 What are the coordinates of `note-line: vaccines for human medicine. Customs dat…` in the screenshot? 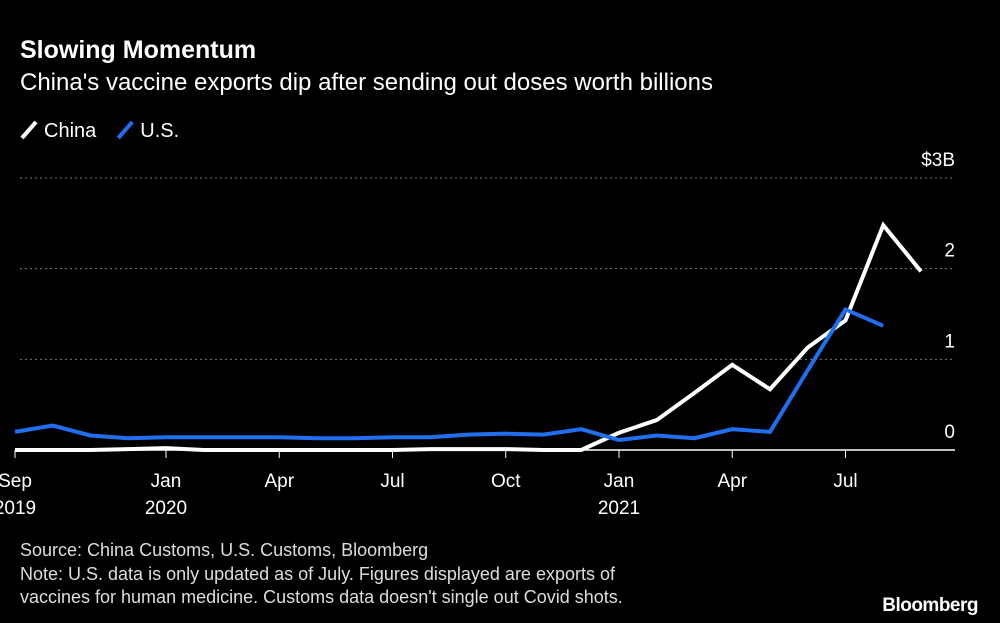 It's located at (321, 597).